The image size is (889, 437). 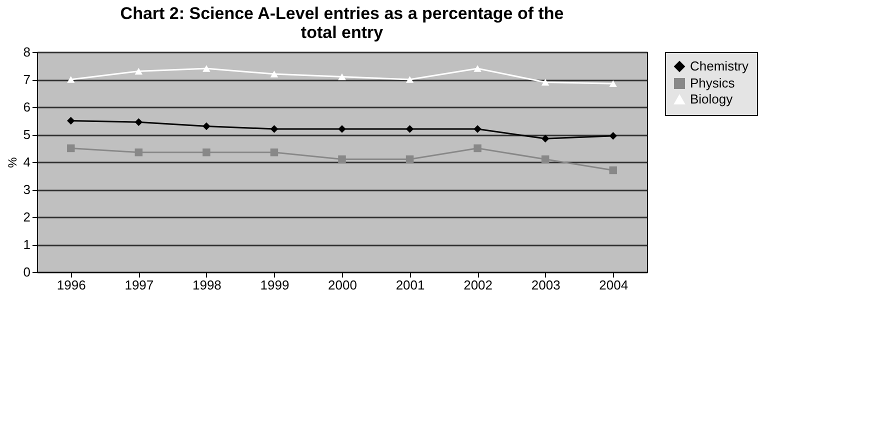 I want to click on y-tick-label: 0, so click(x=26, y=272).